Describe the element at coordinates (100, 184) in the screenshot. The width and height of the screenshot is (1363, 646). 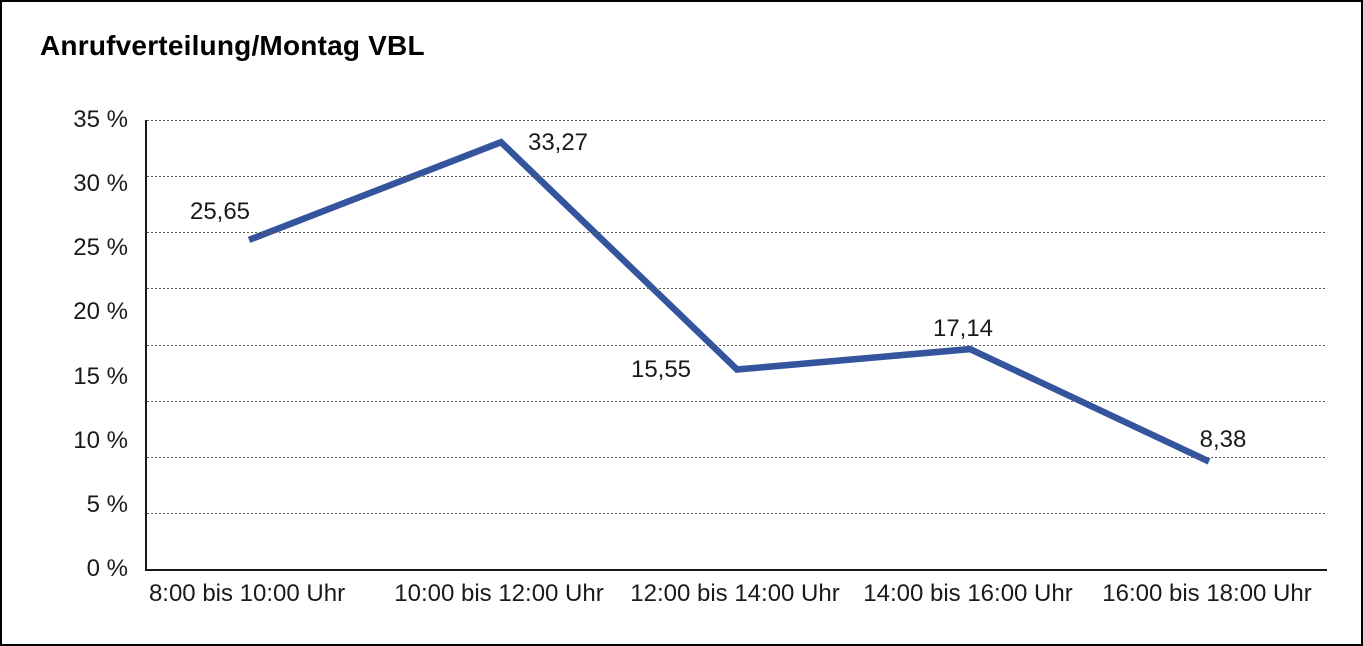
I see `y-axis-label: 30 %` at that location.